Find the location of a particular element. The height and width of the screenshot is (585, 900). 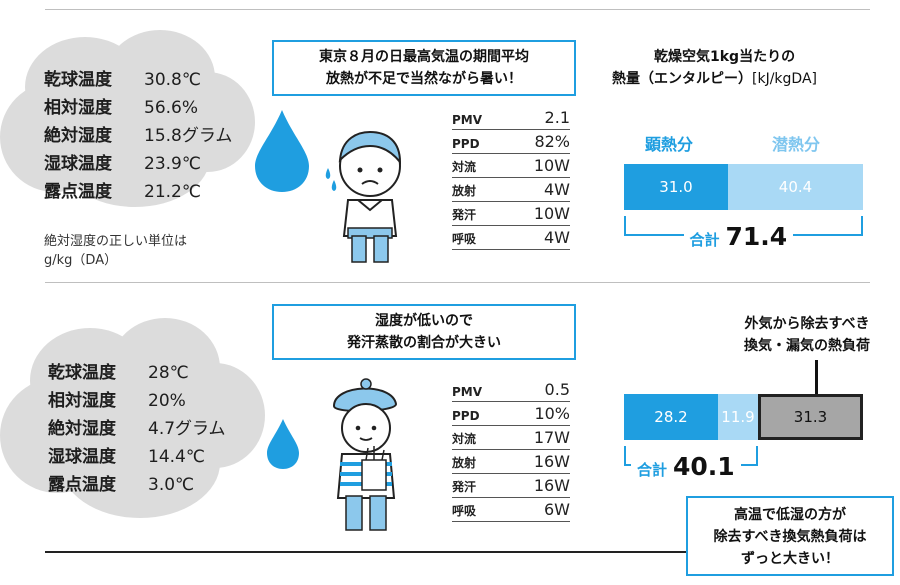

comfort-value: 6W is located at coordinates (557, 509).